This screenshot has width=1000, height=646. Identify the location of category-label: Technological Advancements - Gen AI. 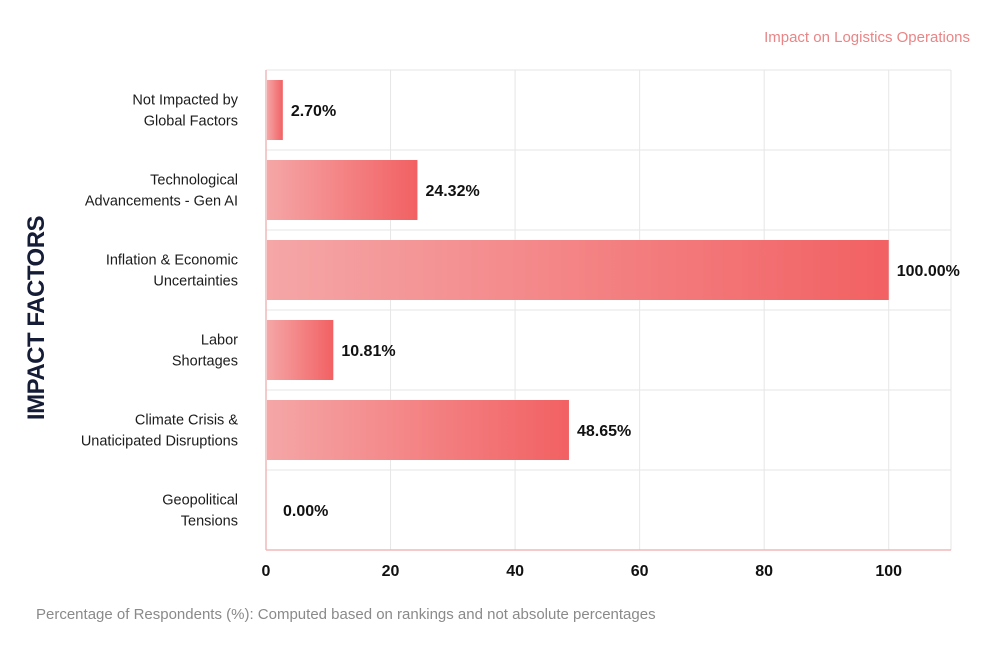
(161, 191).